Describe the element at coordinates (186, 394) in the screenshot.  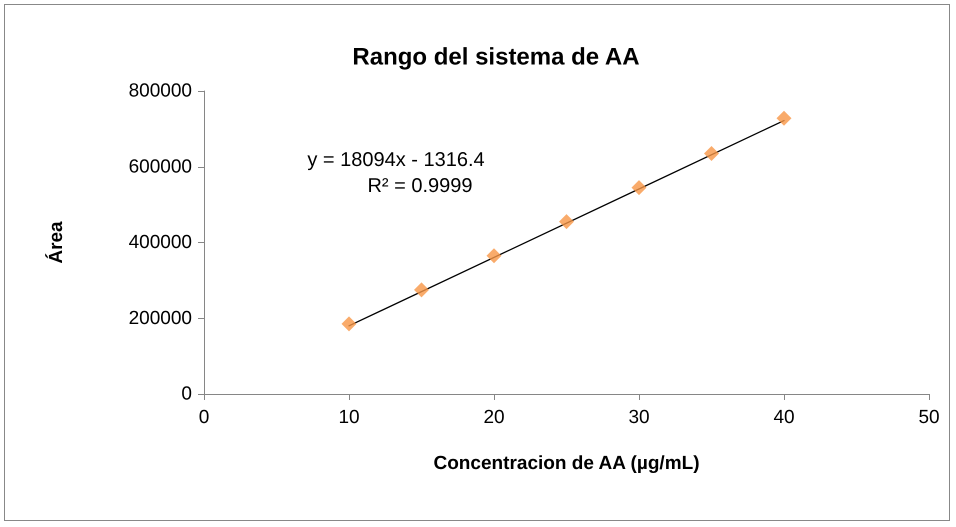
I see `y-tick-label: 0` at that location.